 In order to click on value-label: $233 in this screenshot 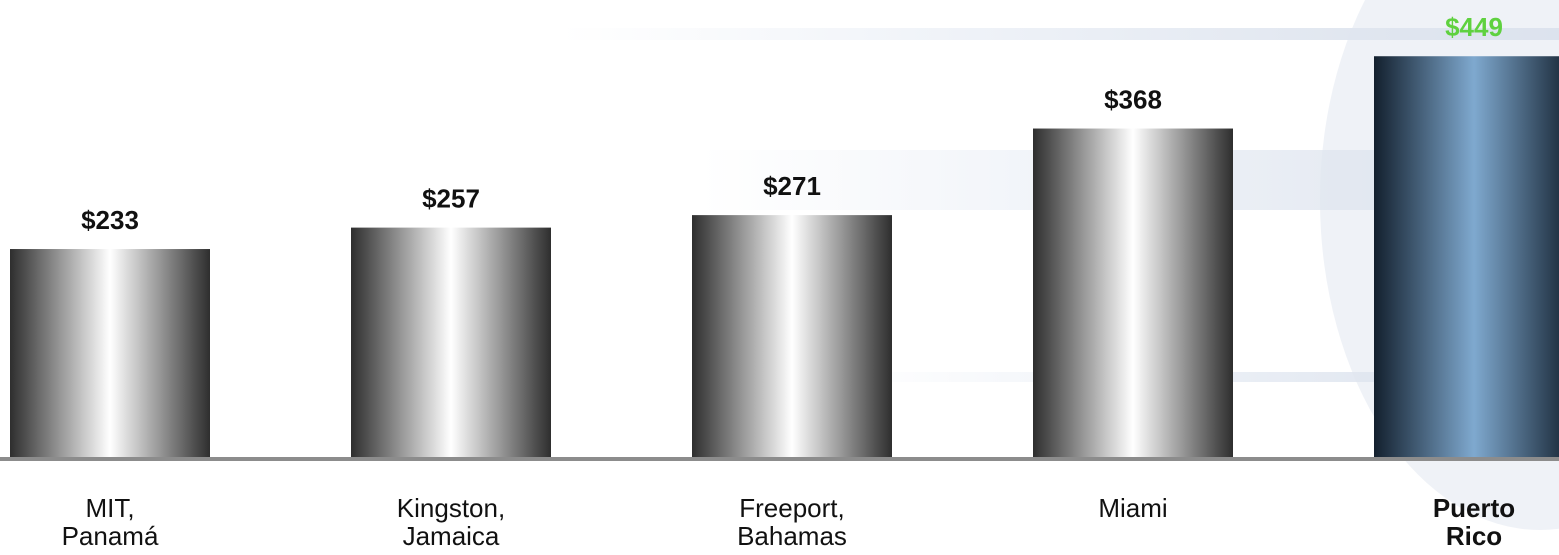, I will do `click(110, 220)`.